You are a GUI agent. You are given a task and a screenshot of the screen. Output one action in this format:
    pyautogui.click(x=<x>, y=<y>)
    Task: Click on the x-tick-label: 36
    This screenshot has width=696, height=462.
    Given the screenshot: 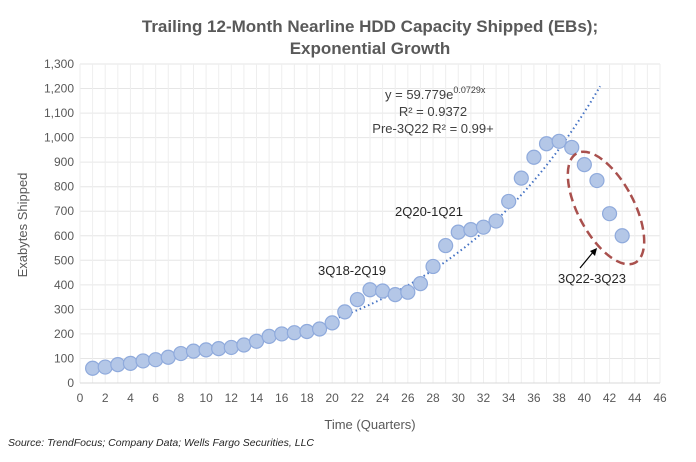 What is the action you would take?
    pyautogui.click(x=534, y=398)
    